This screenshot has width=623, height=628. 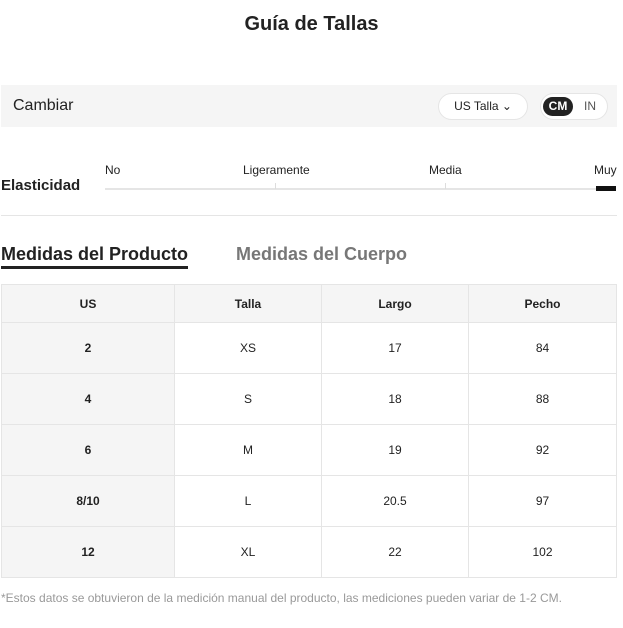 What do you see at coordinates (276, 170) in the screenshot?
I see `level-ligeramente: Ligeramente` at bounding box center [276, 170].